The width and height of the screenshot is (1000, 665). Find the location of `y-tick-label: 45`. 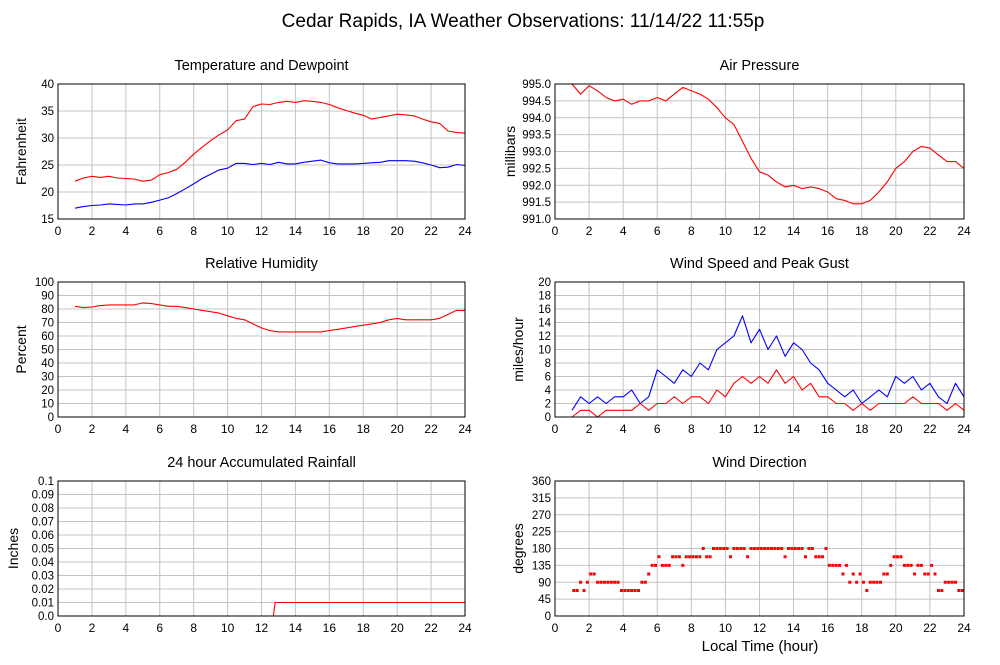

y-tick-label: 45 is located at coordinates (544, 600).